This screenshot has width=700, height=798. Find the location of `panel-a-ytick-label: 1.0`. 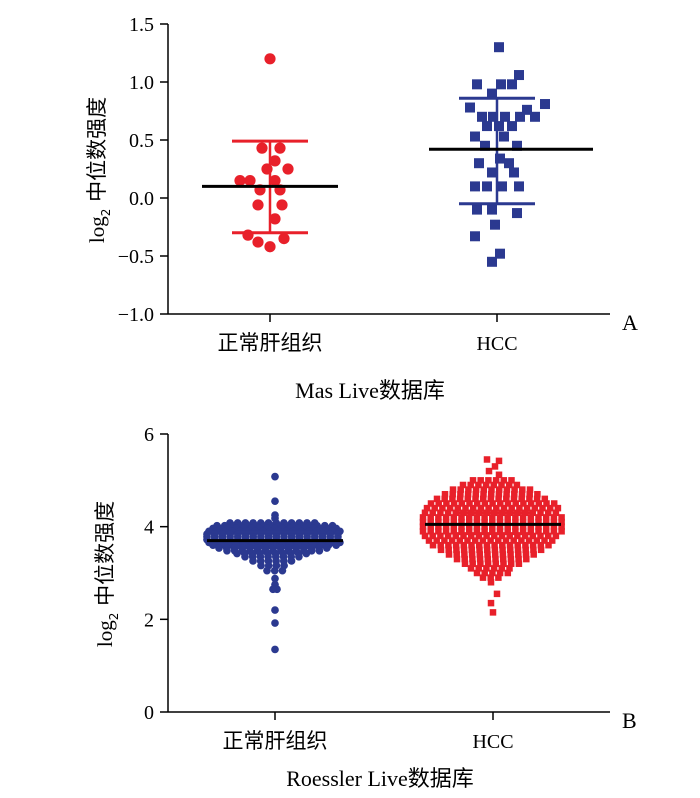

panel-a-ytick-label: 1.0 is located at coordinates (141, 83).